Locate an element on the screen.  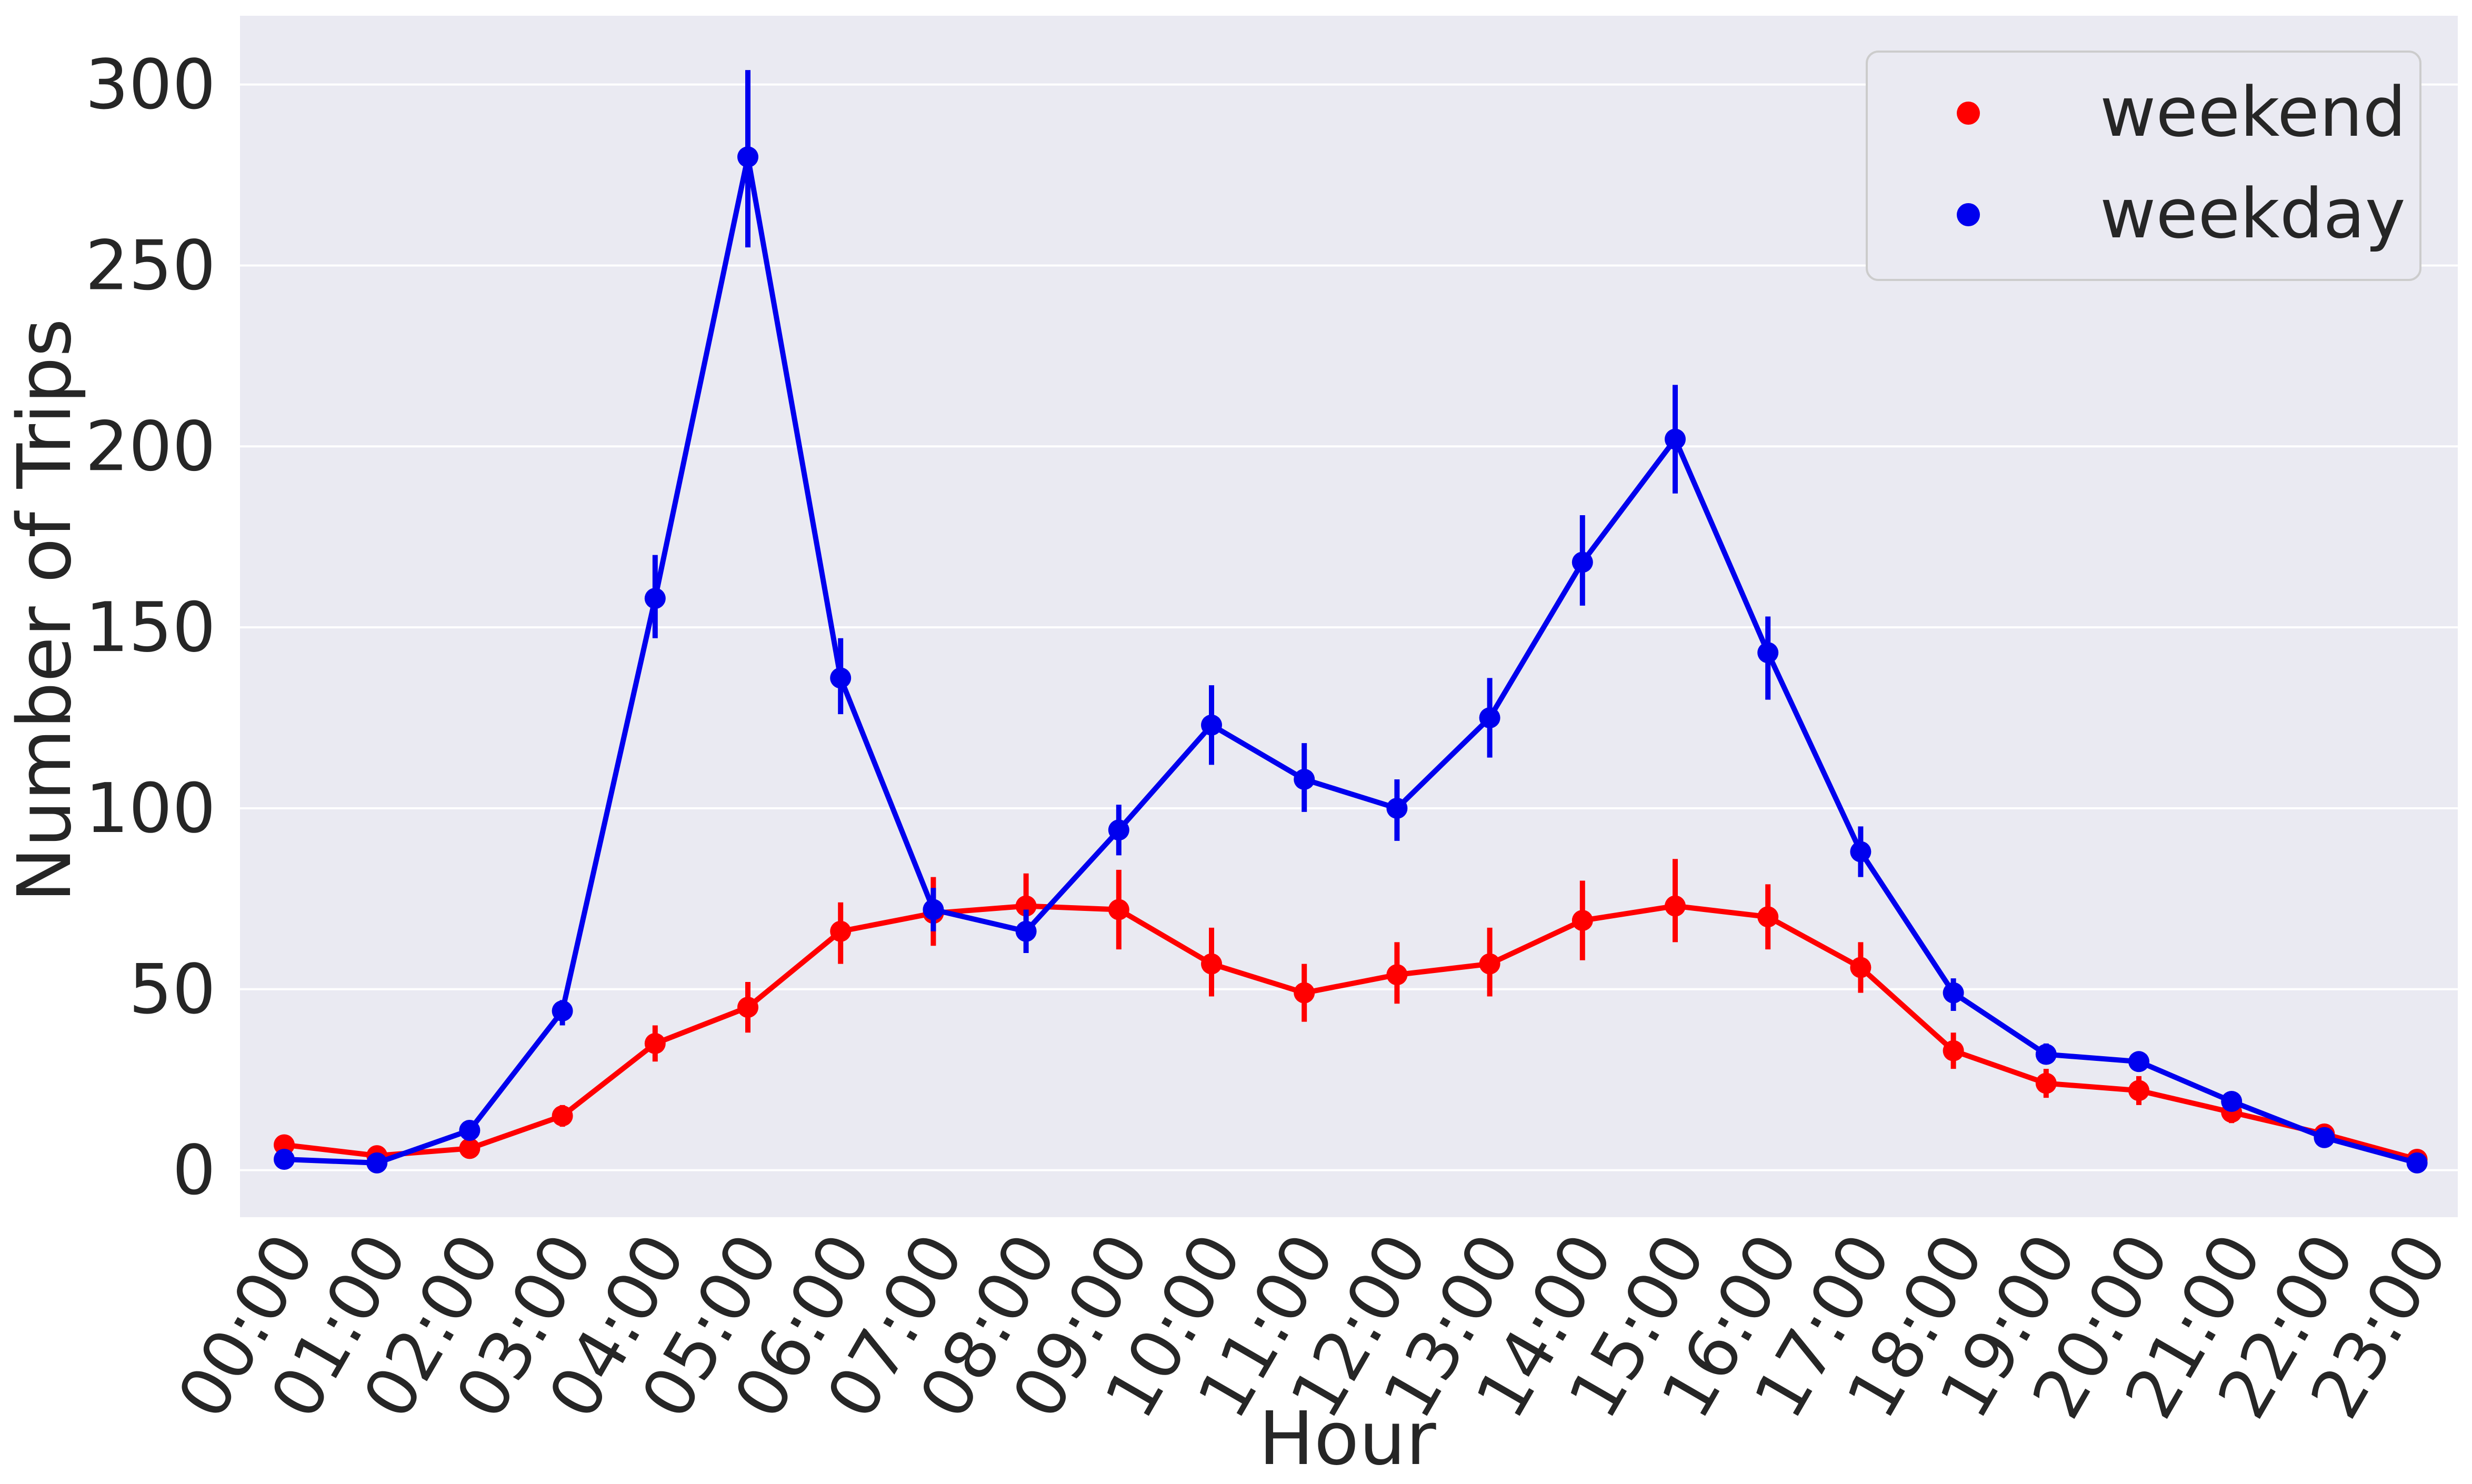
y-tick-label: 300 is located at coordinates (150, 85).